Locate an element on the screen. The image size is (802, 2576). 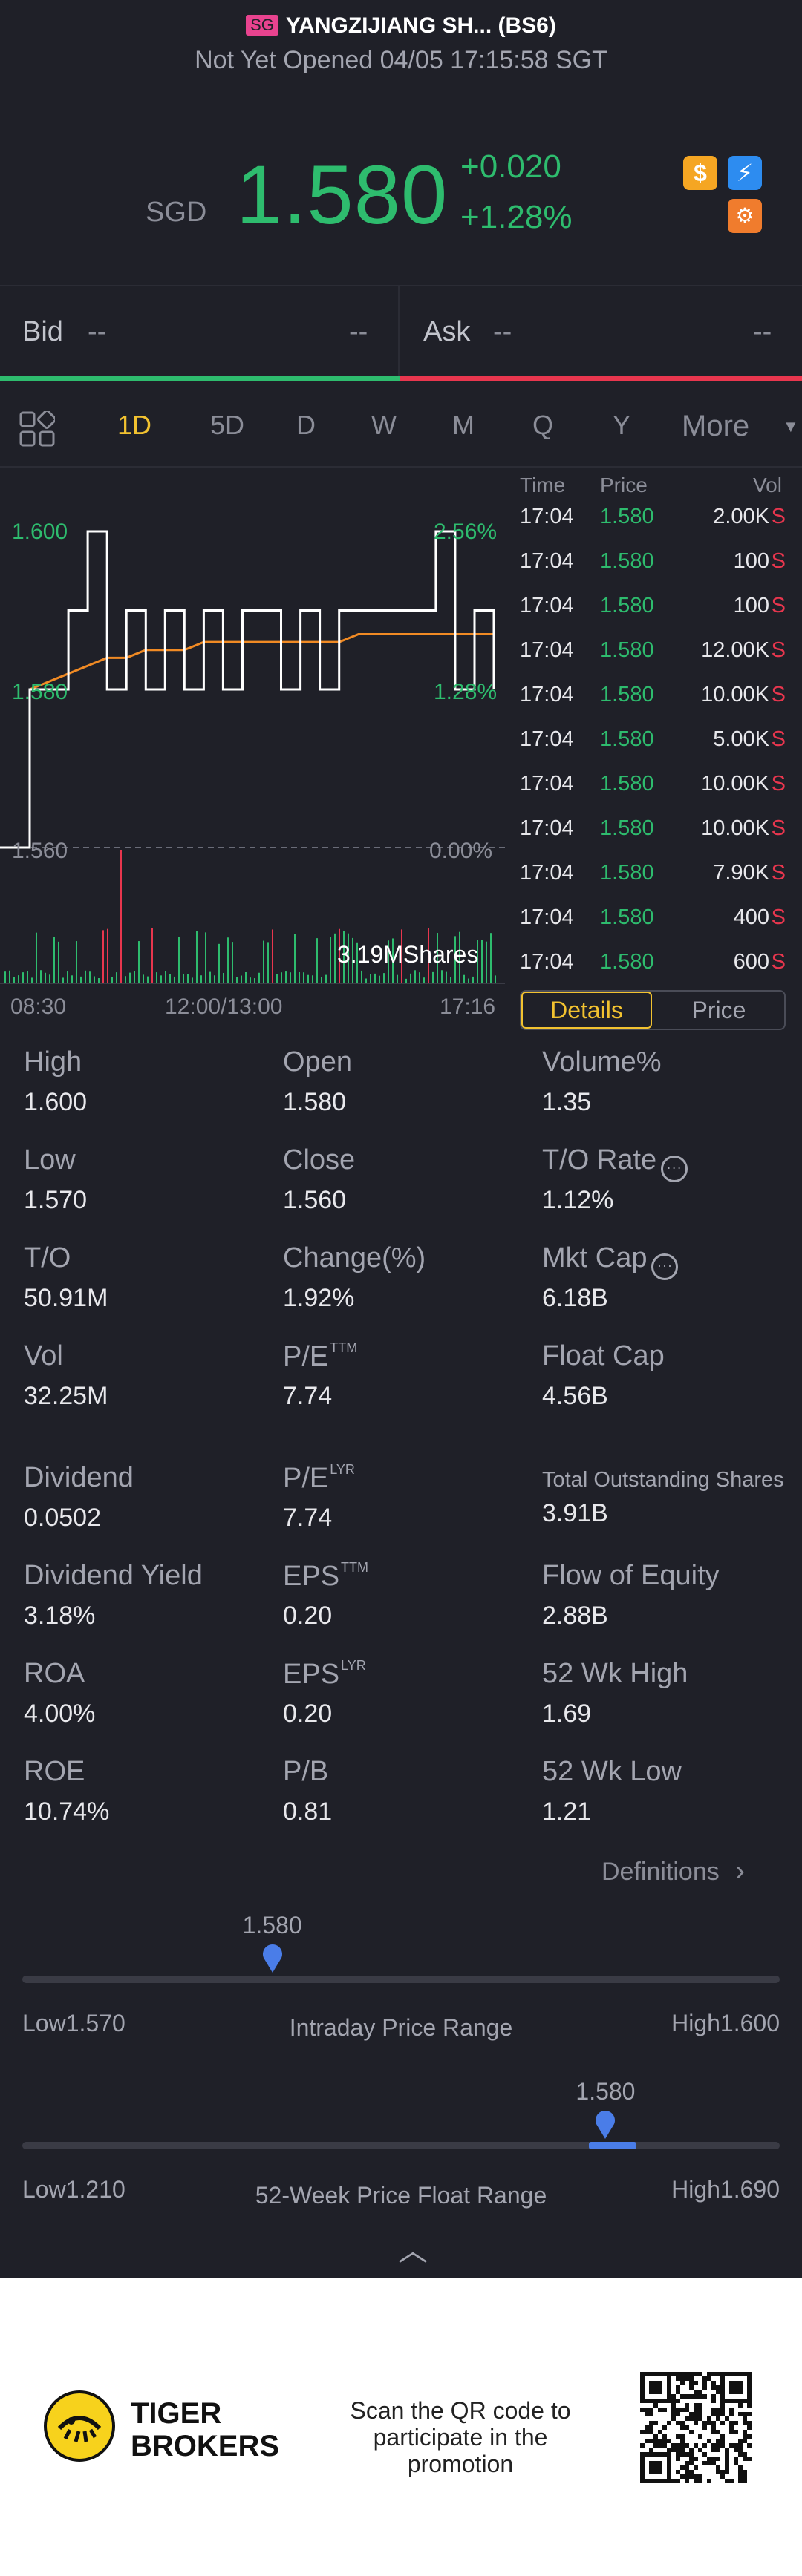
shield-gear-icon: ⚙ is located at coordinates (745, 216).